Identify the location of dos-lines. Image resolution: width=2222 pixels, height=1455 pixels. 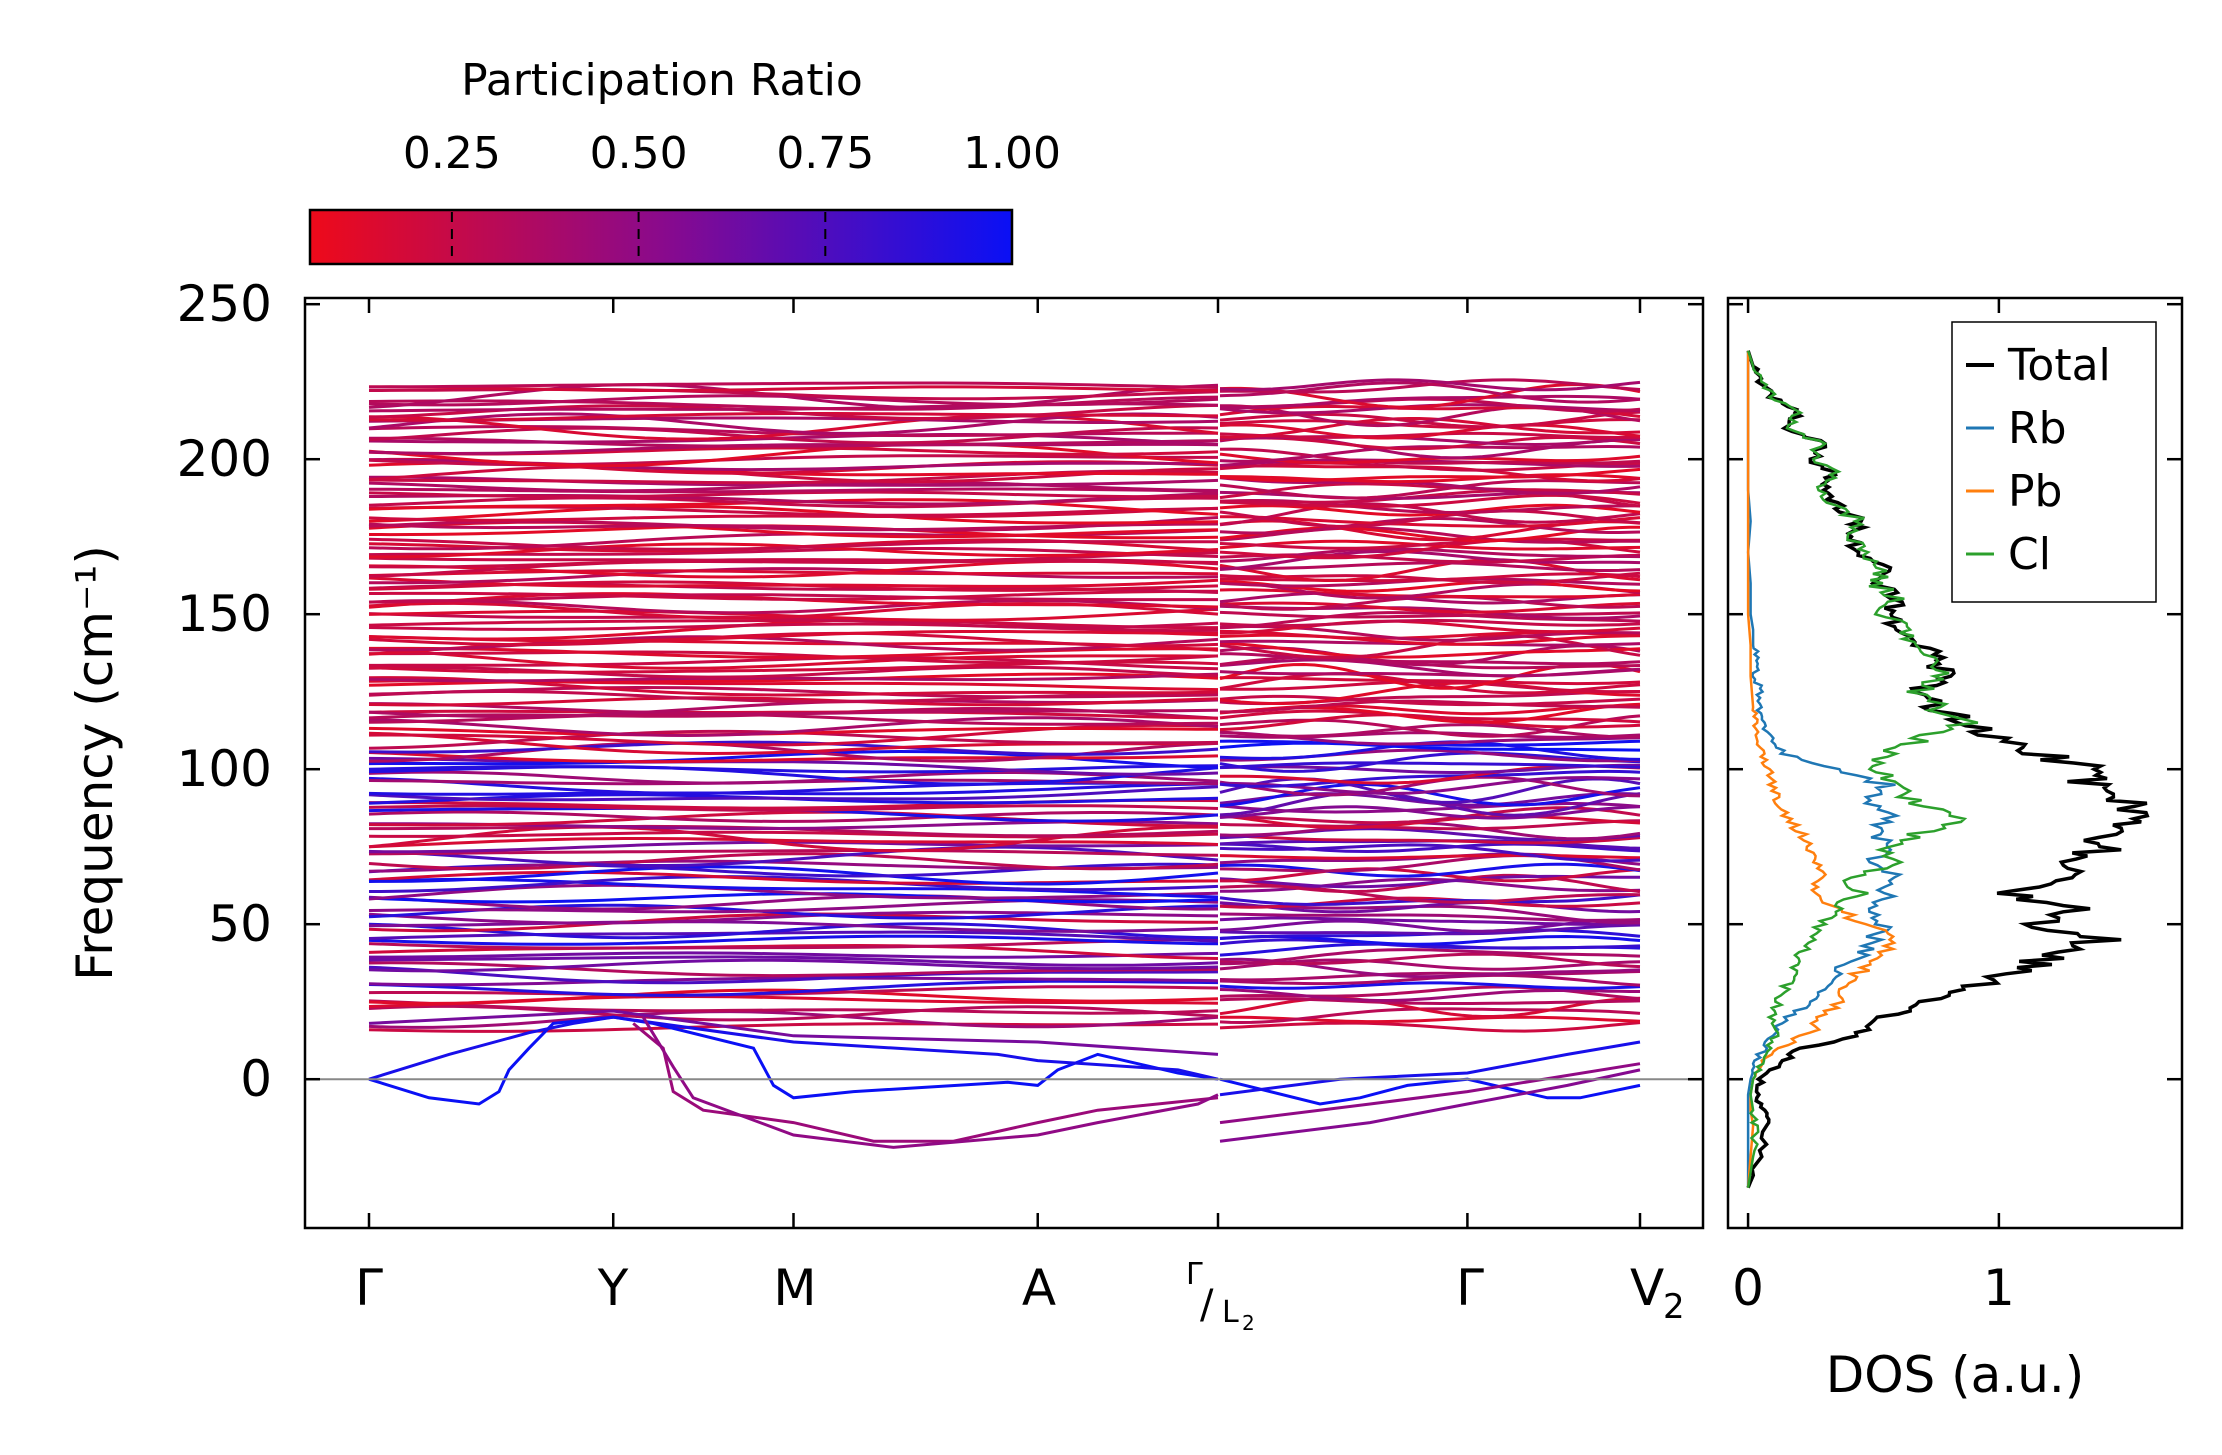
(1948, 769).